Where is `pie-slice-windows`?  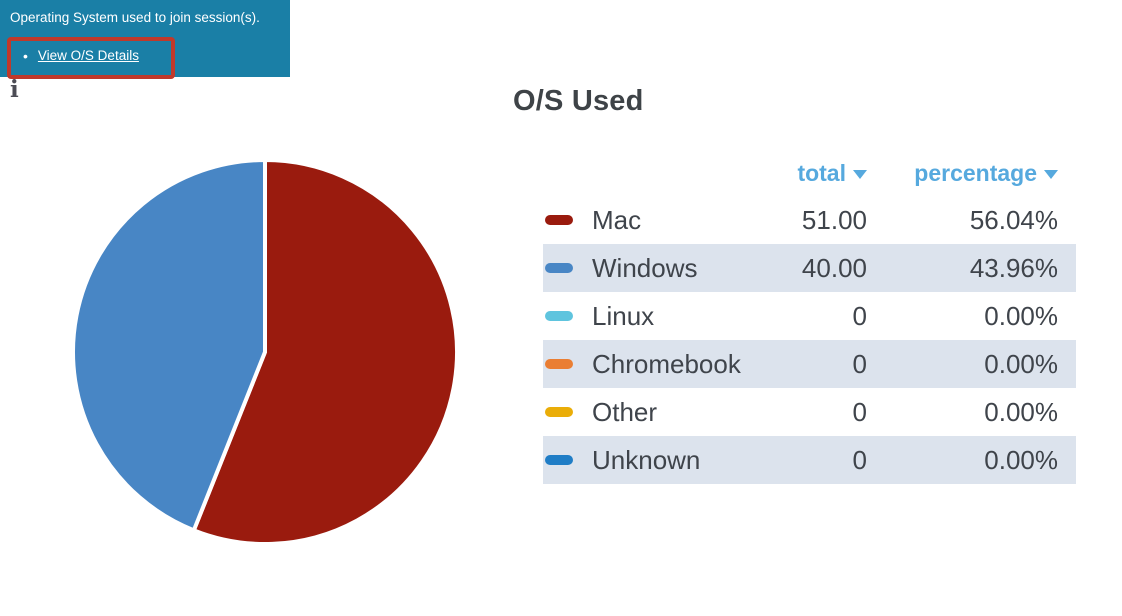 pie-slice-windows is located at coordinates (169, 345).